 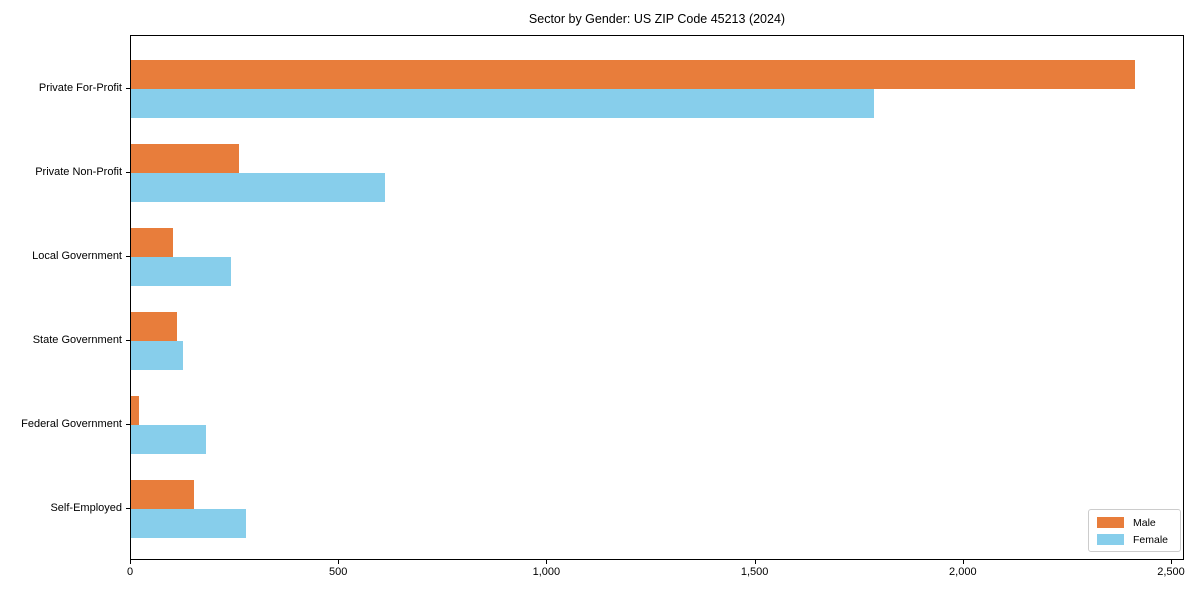 What do you see at coordinates (963, 572) in the screenshot?
I see `x-axis-label-2000: 2,000` at bounding box center [963, 572].